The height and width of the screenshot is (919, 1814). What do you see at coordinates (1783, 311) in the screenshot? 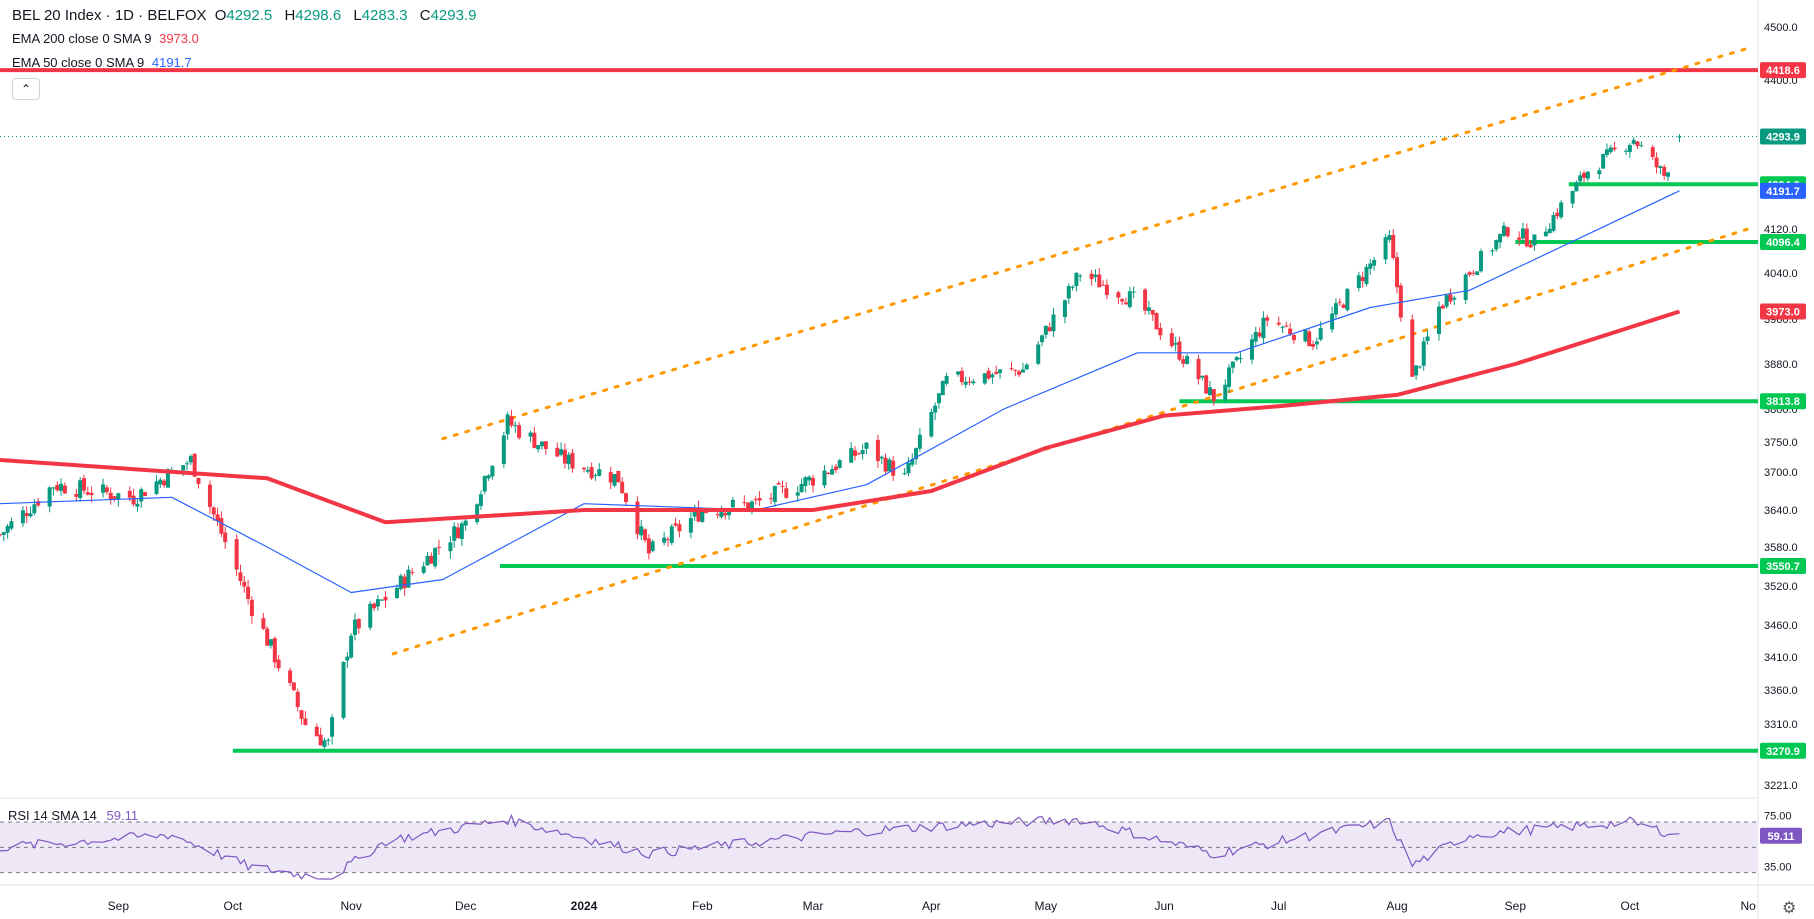
I see `price-label-box` at bounding box center [1783, 311].